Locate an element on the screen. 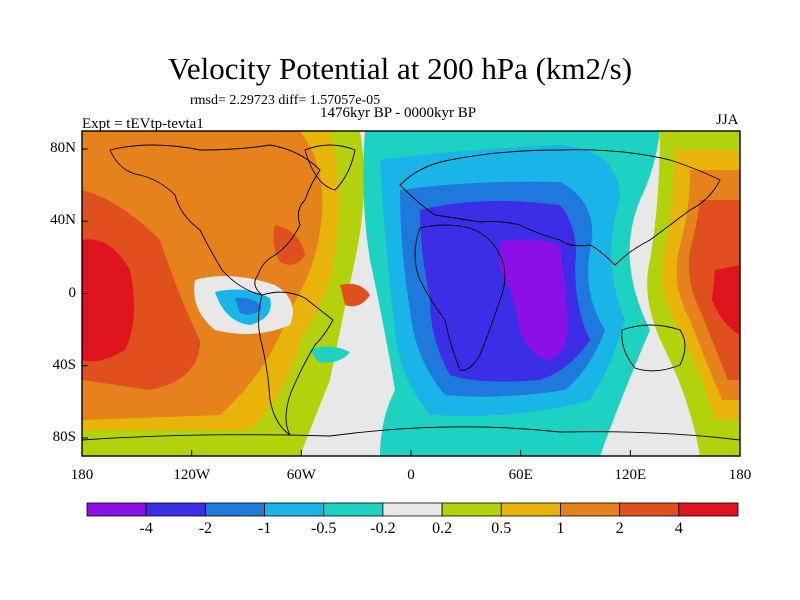 The height and width of the screenshot is (600, 800). x-tick-label: 120W is located at coordinates (191, 475).